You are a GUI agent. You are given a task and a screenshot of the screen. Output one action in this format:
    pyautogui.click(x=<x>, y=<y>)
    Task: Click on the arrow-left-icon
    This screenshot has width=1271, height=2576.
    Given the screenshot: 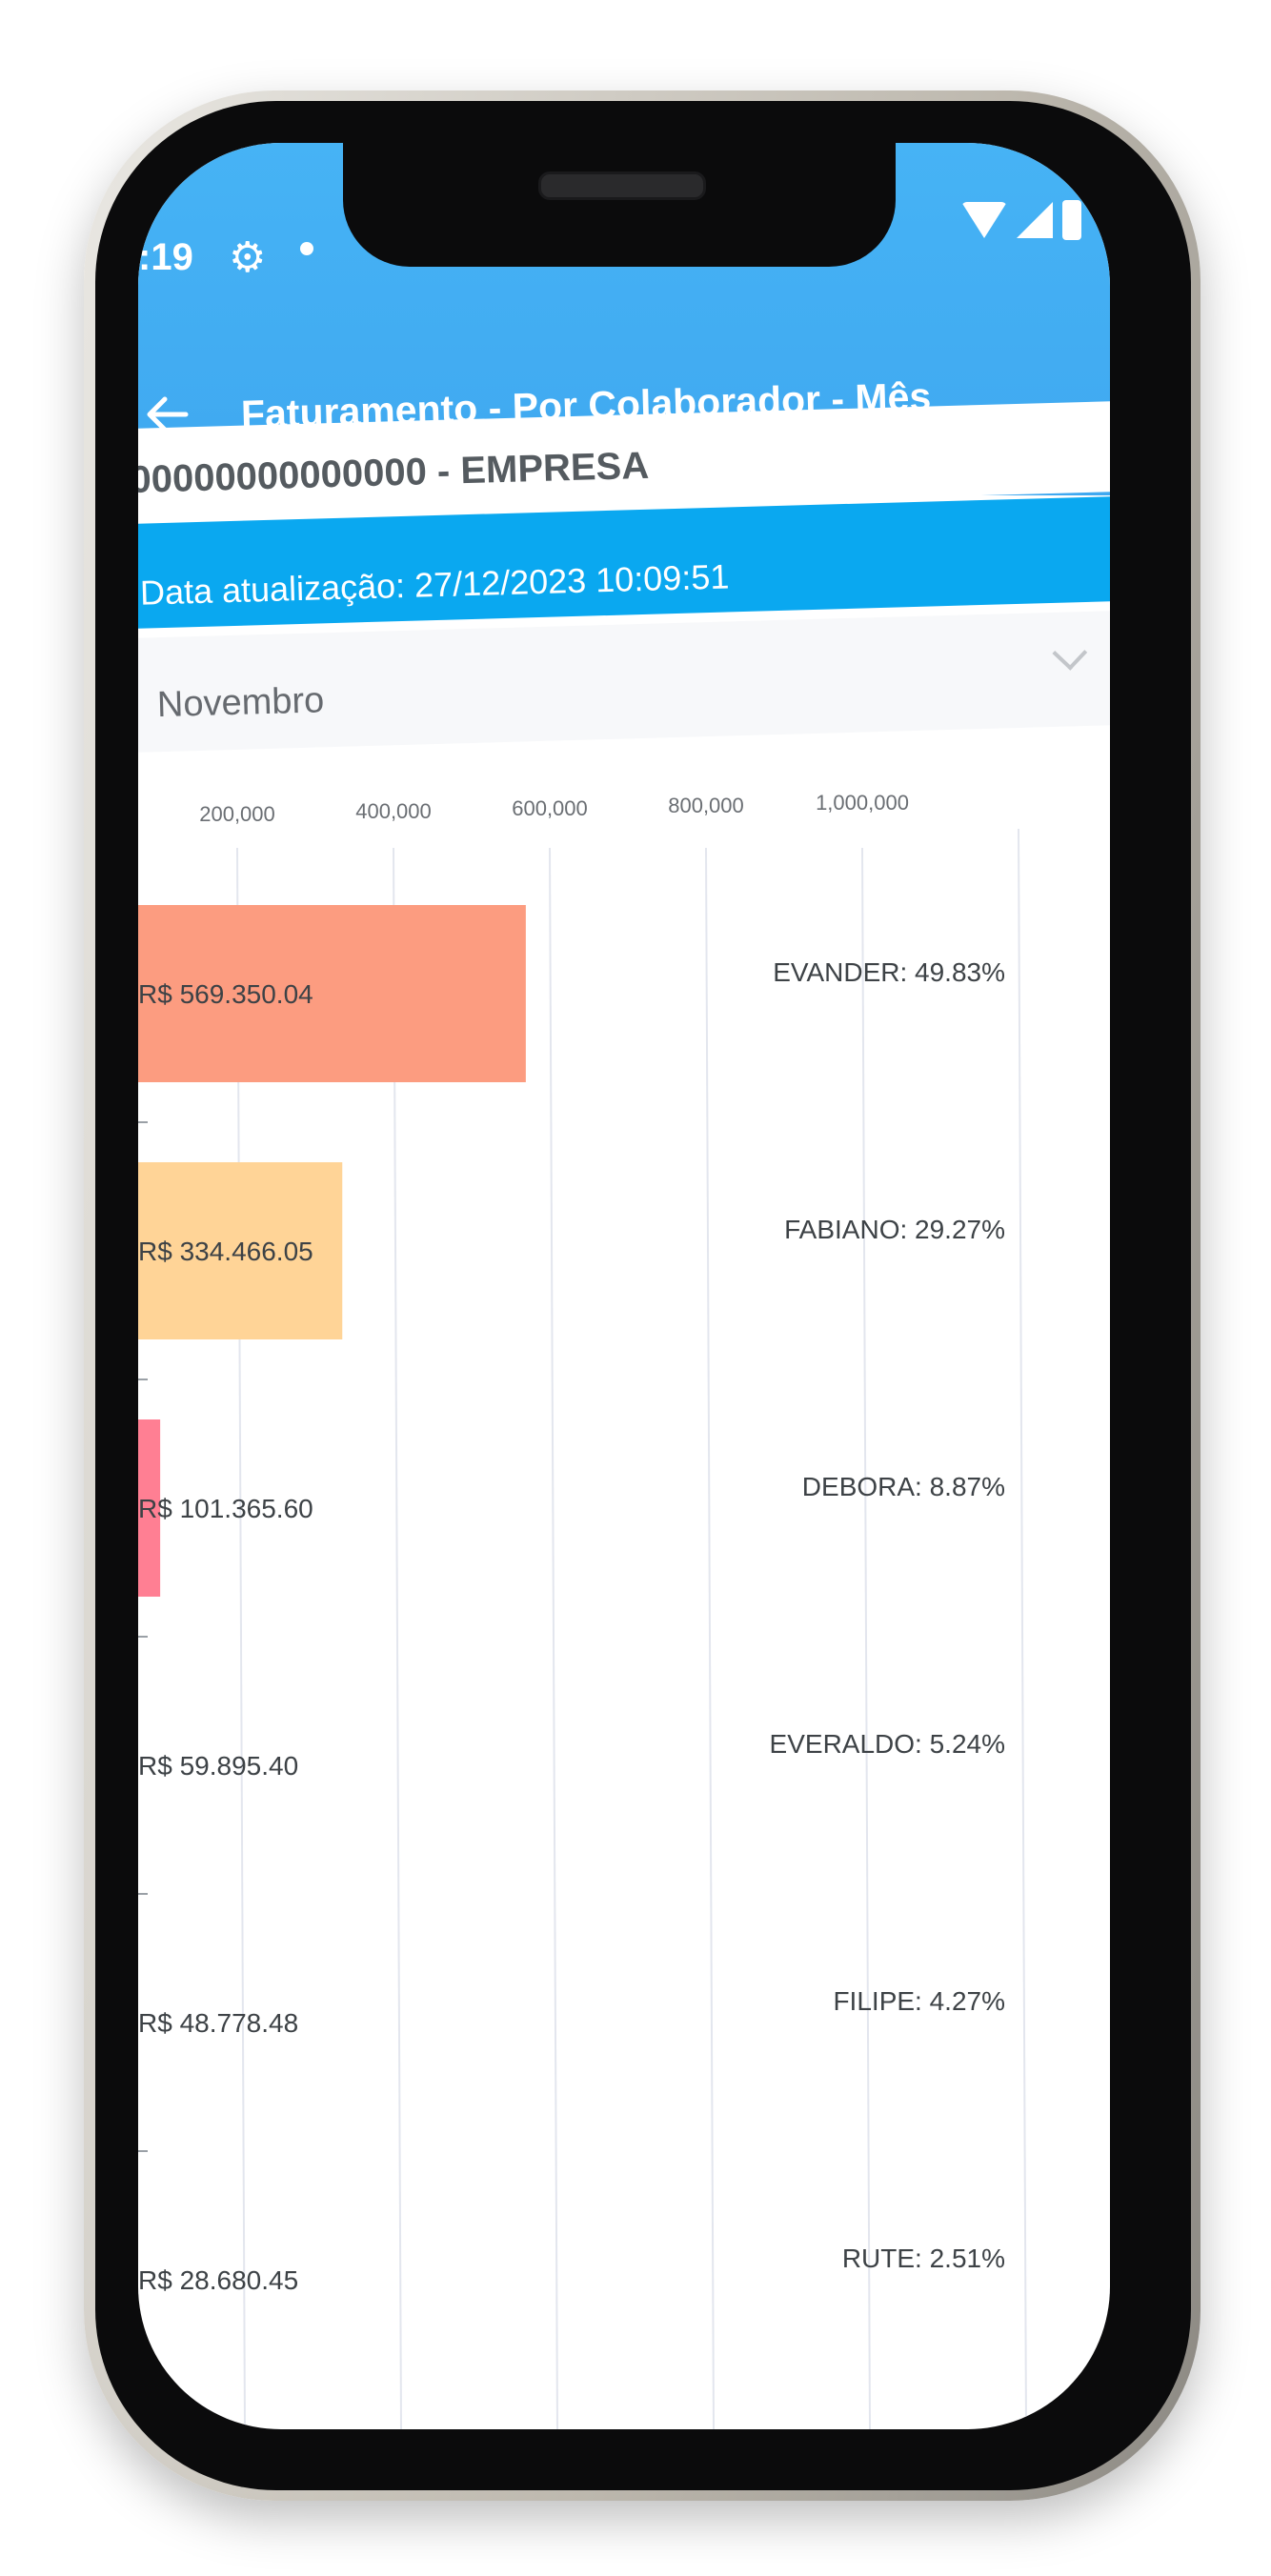 What is the action you would take?
    pyautogui.click(x=167, y=414)
    